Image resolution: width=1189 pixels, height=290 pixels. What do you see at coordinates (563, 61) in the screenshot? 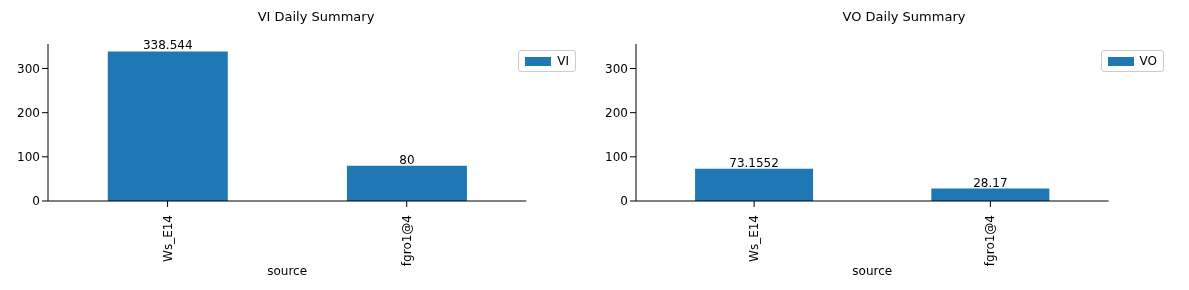
I see `legend-label: VI` at bounding box center [563, 61].